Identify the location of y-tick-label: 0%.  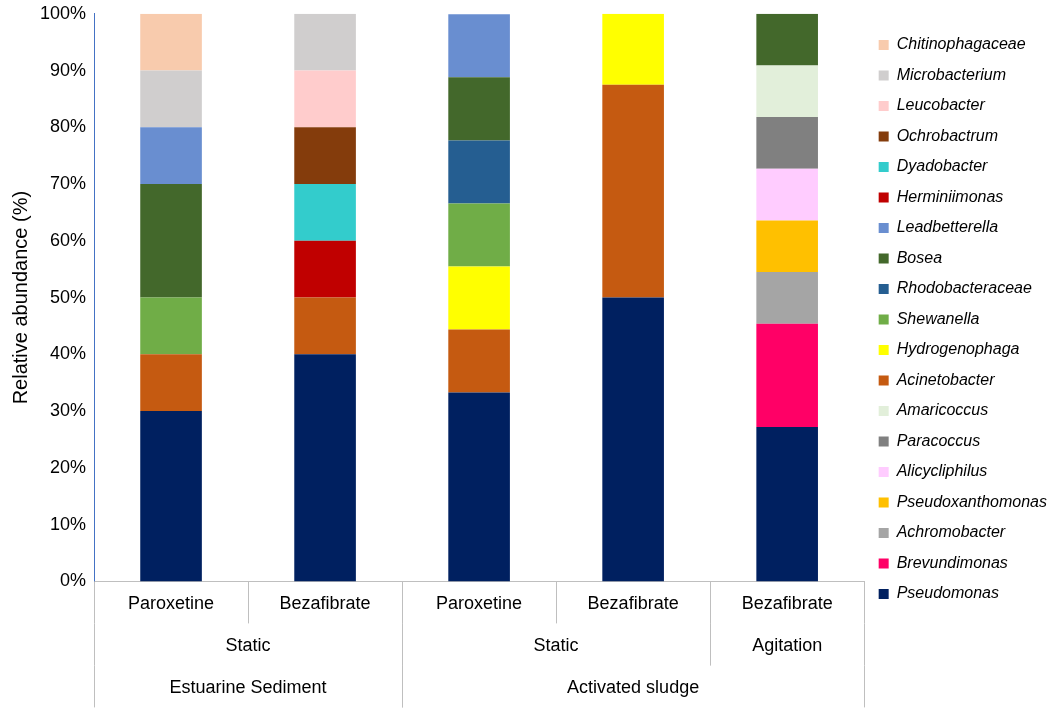
(73, 580).